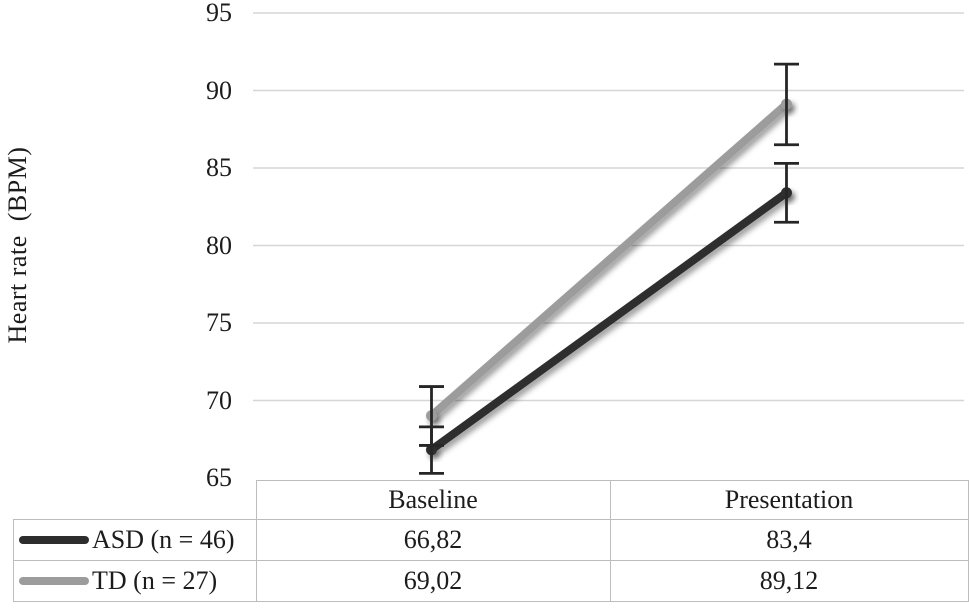 The image size is (969, 608). I want to click on legend-cell-asd: ASD (n = 46), so click(135, 540).